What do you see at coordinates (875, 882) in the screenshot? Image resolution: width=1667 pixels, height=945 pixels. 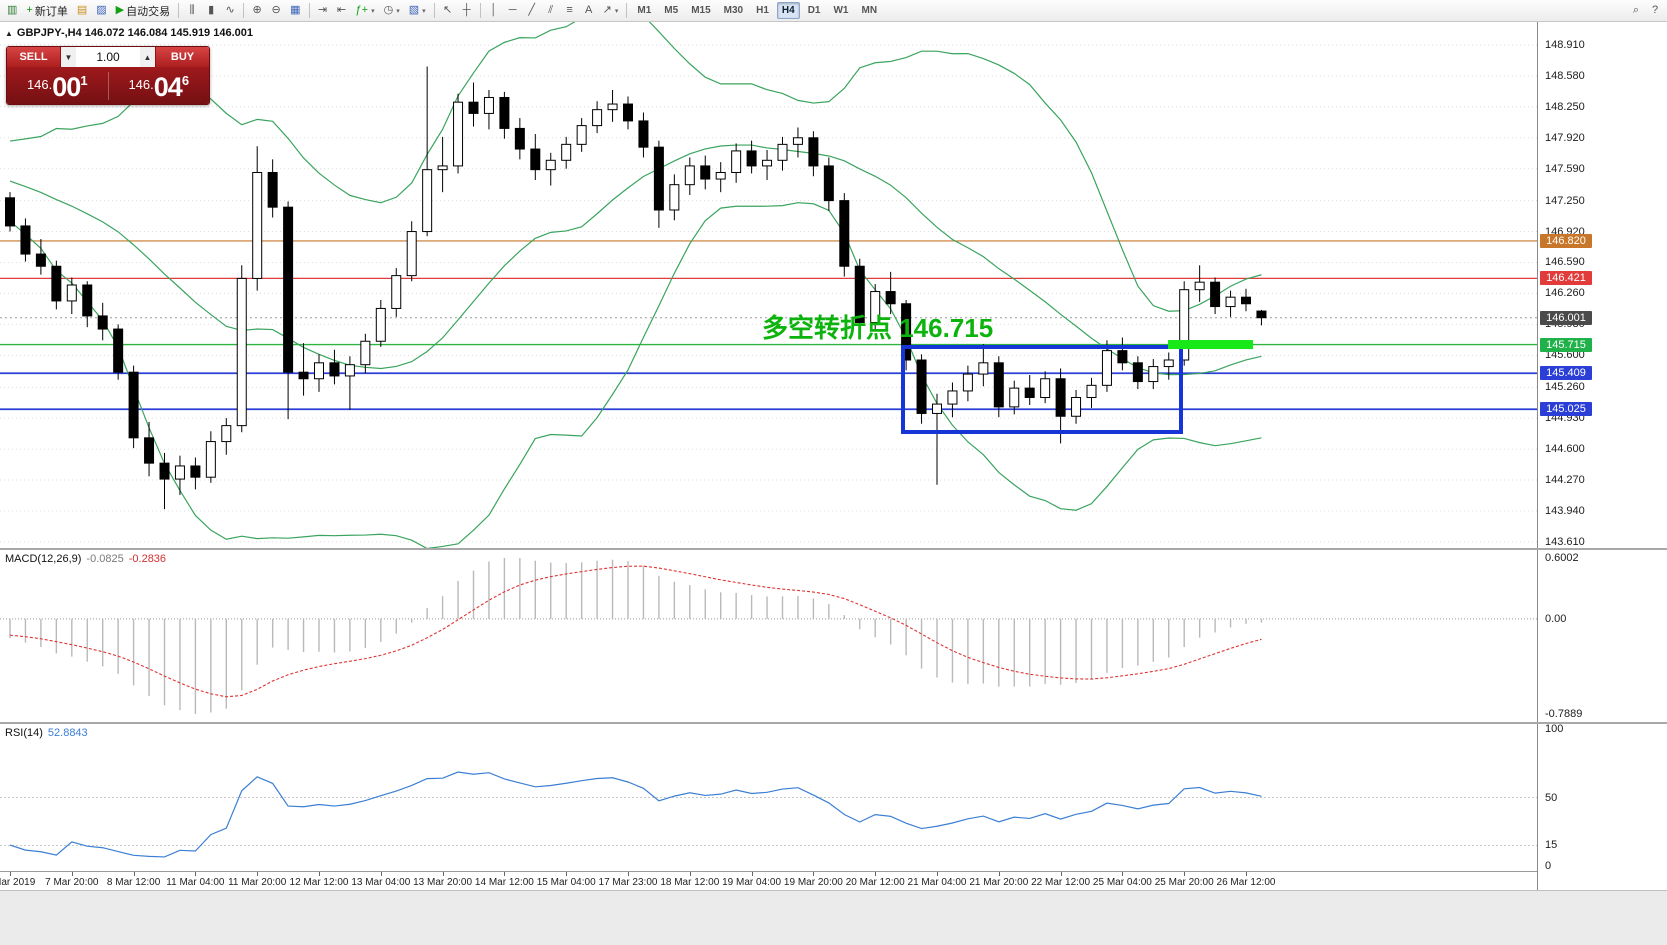 I see `time-label: 20 Mar 12:00` at bounding box center [875, 882].